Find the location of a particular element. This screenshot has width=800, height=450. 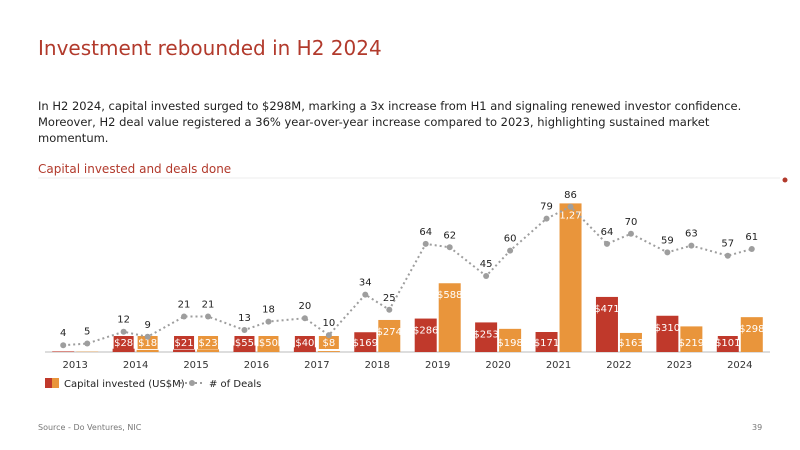

value-label: $198 is located at coordinates (509, 343).